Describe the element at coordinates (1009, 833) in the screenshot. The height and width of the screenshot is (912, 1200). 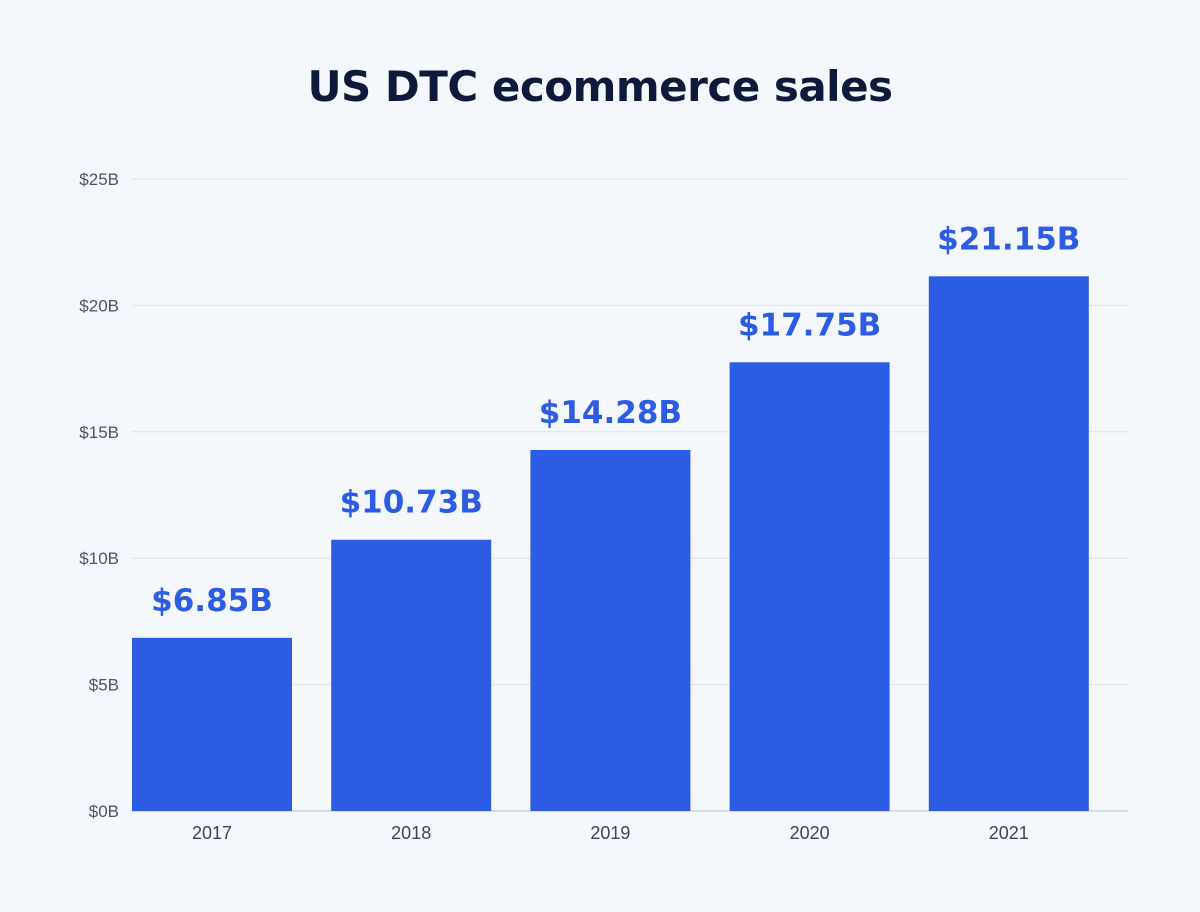
I see `x-tick-label-2021: 2021` at that location.